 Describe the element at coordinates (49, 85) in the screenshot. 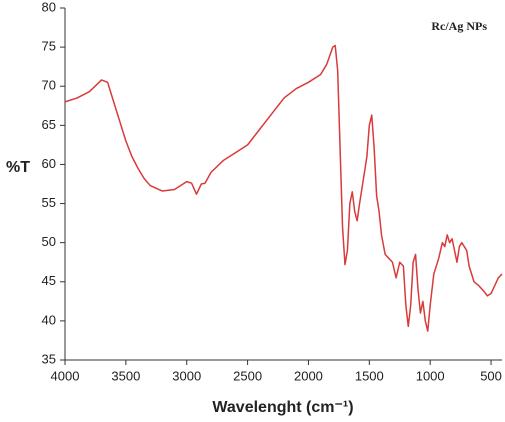

I see `y-tick-label: 70` at that location.